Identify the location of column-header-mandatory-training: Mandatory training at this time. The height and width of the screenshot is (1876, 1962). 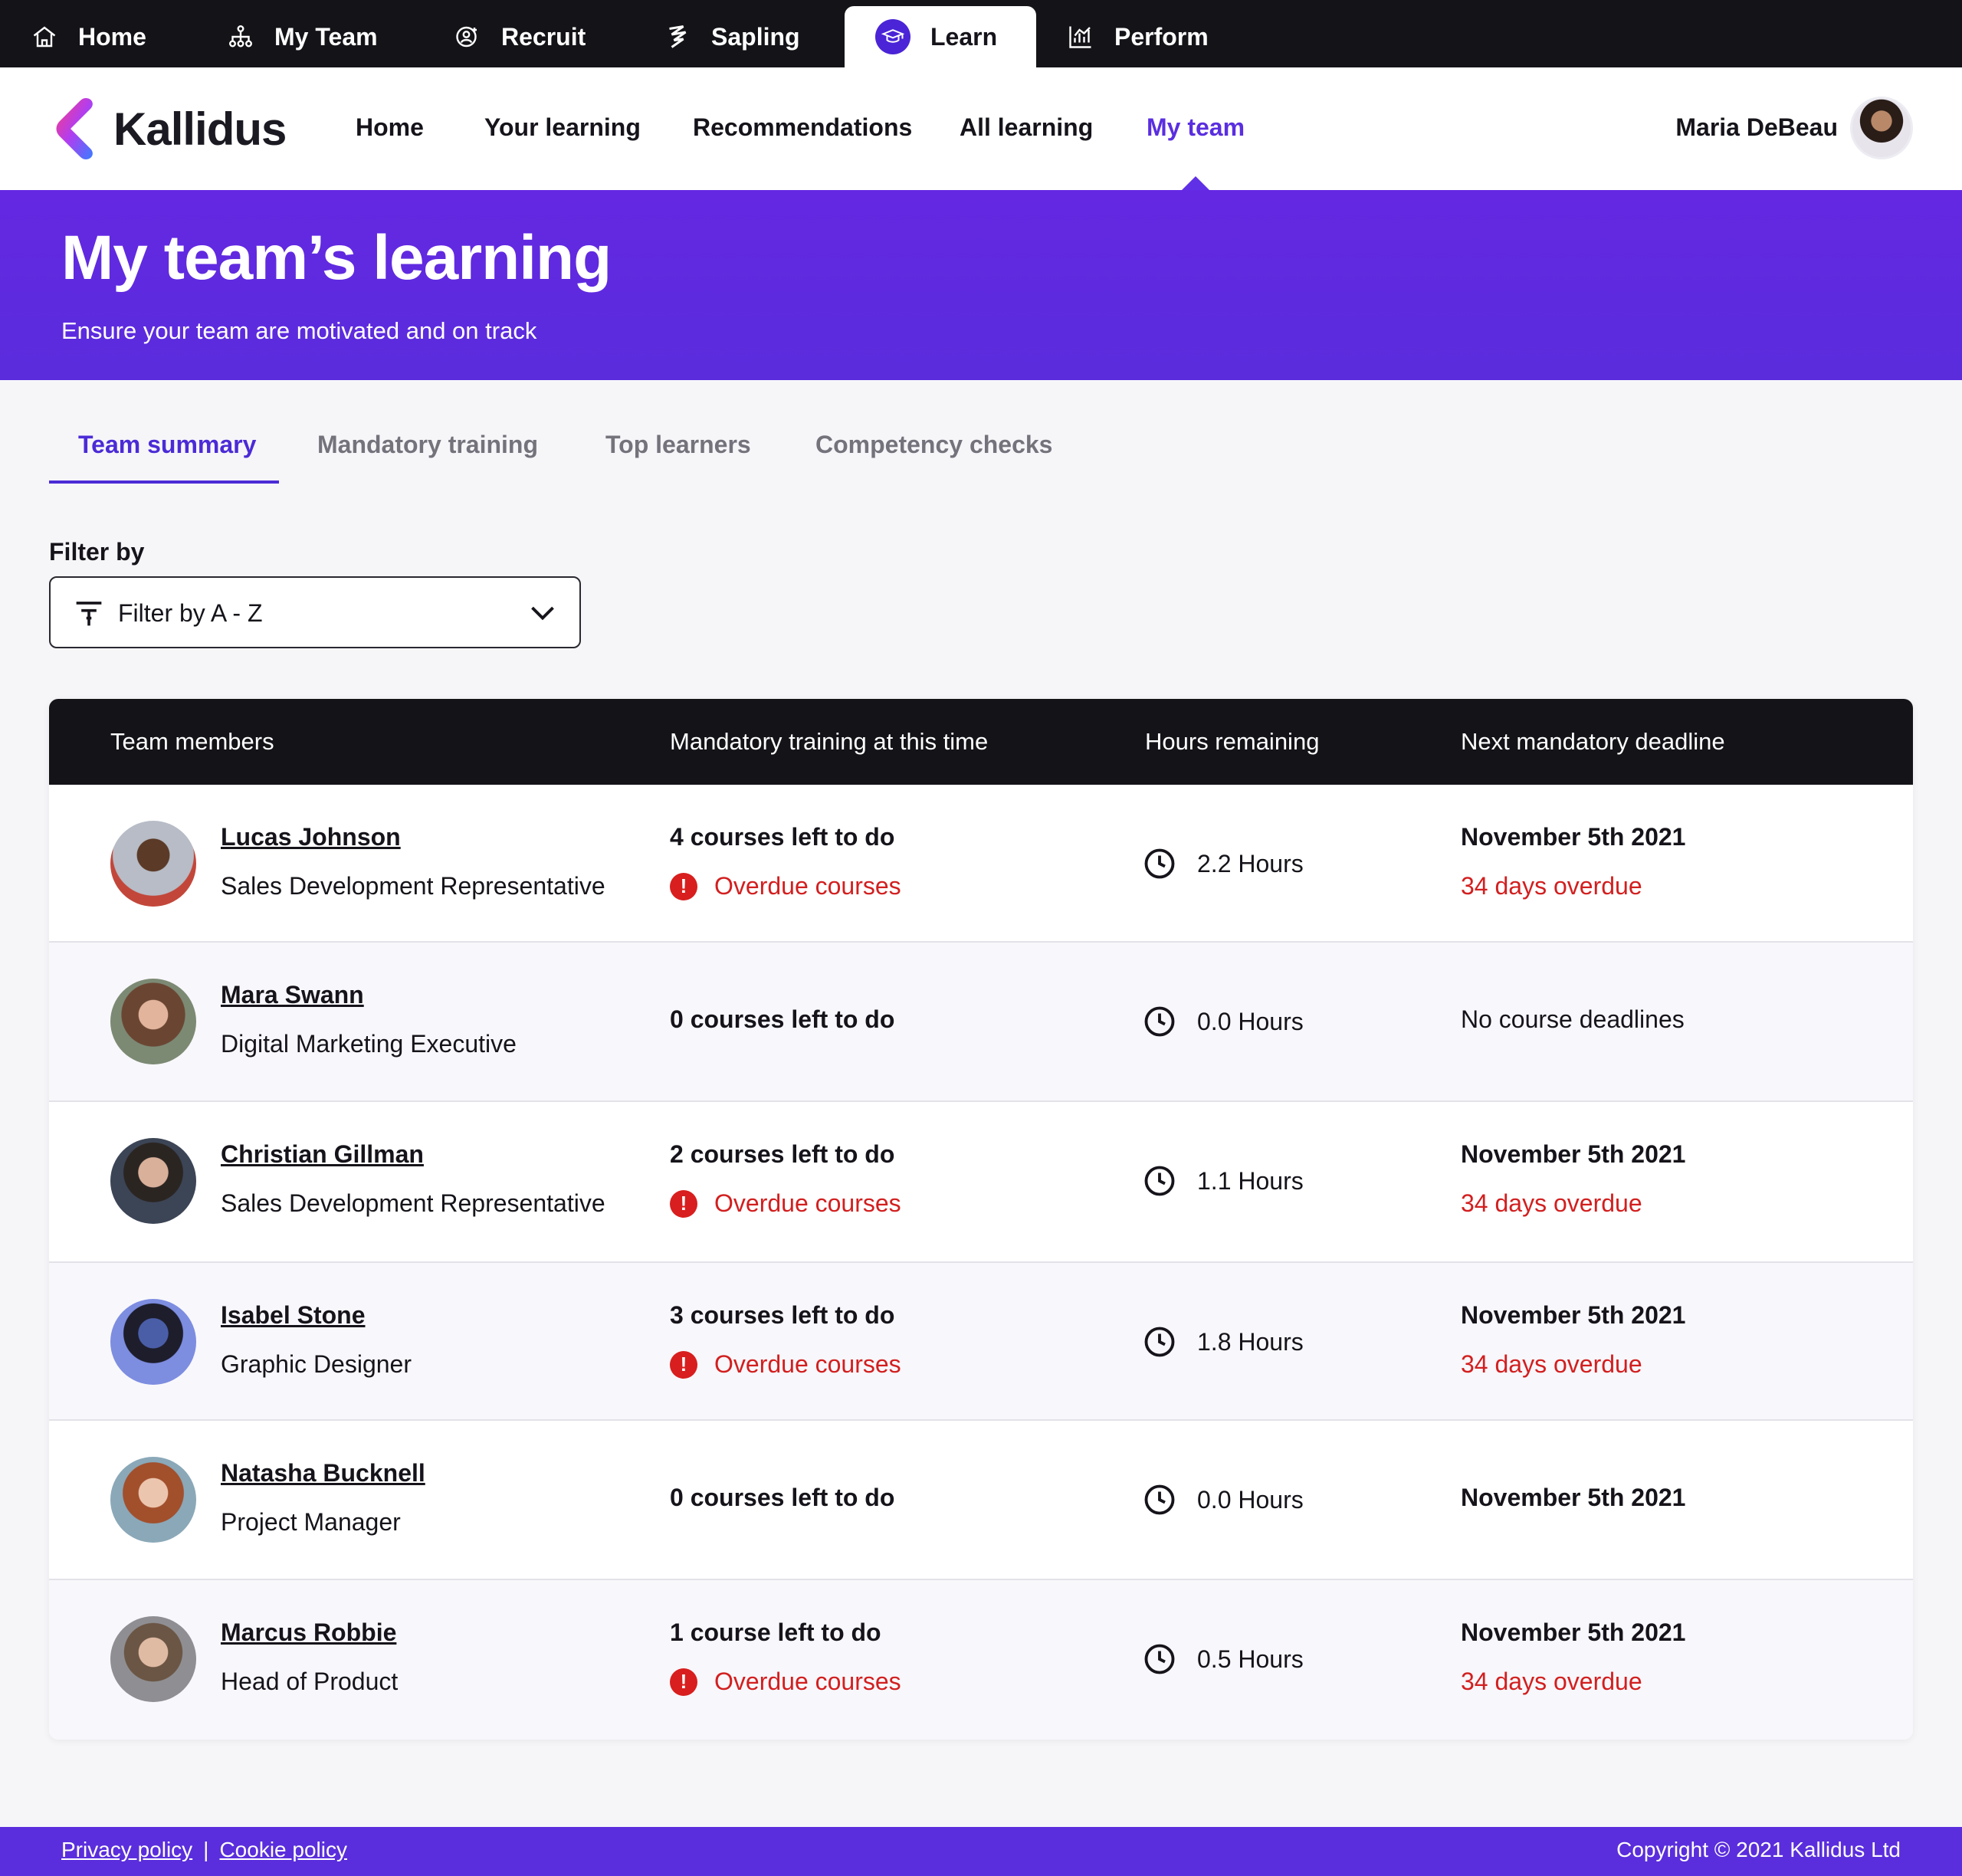
(829, 742).